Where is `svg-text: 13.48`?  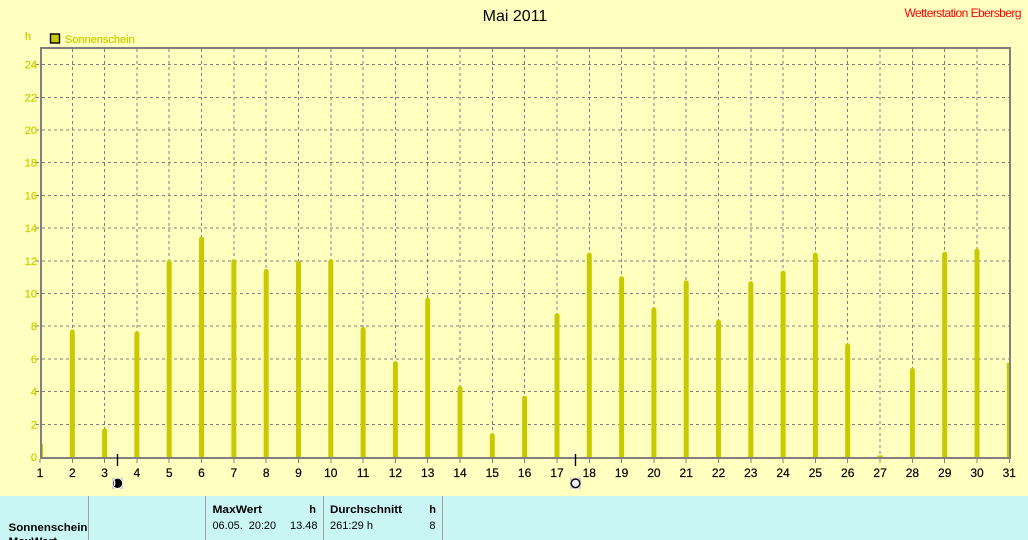
svg-text: 13.48 is located at coordinates (304, 526).